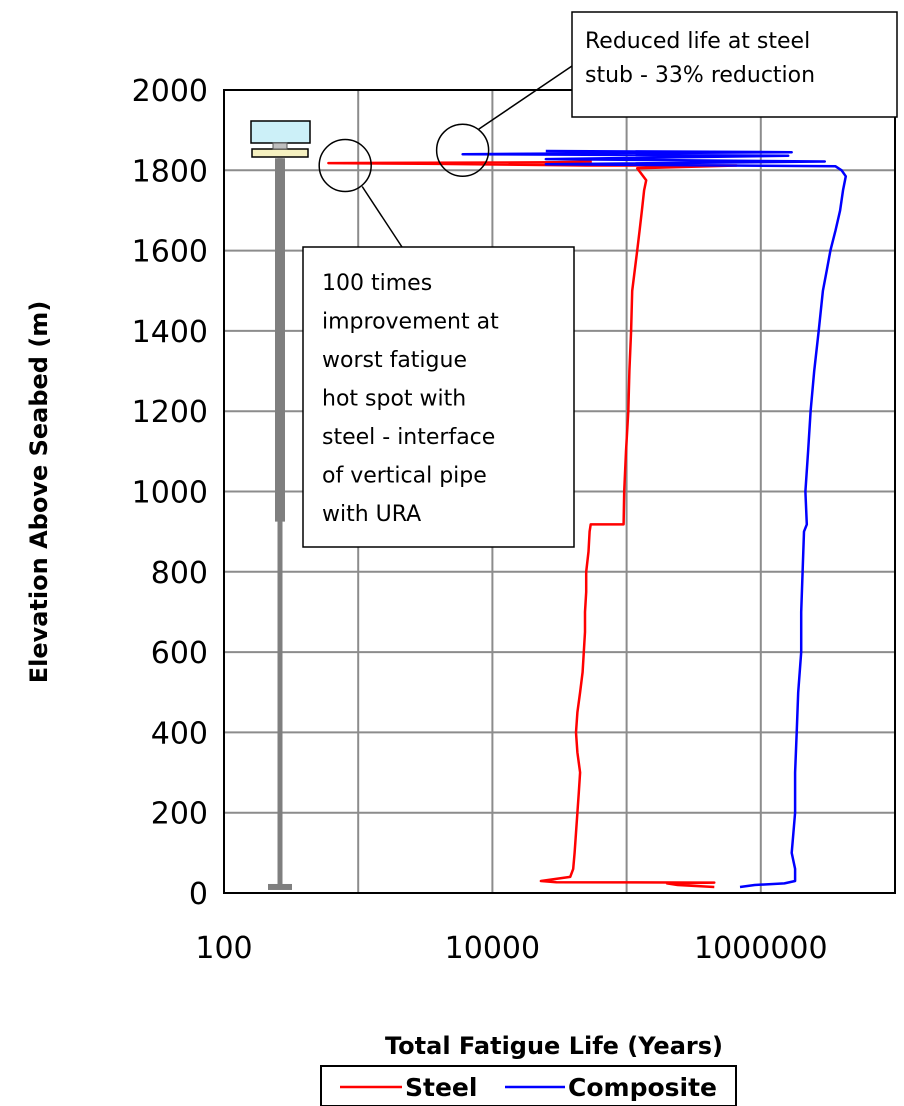  I want to click on y-tick-label: 1600, so click(170, 252).